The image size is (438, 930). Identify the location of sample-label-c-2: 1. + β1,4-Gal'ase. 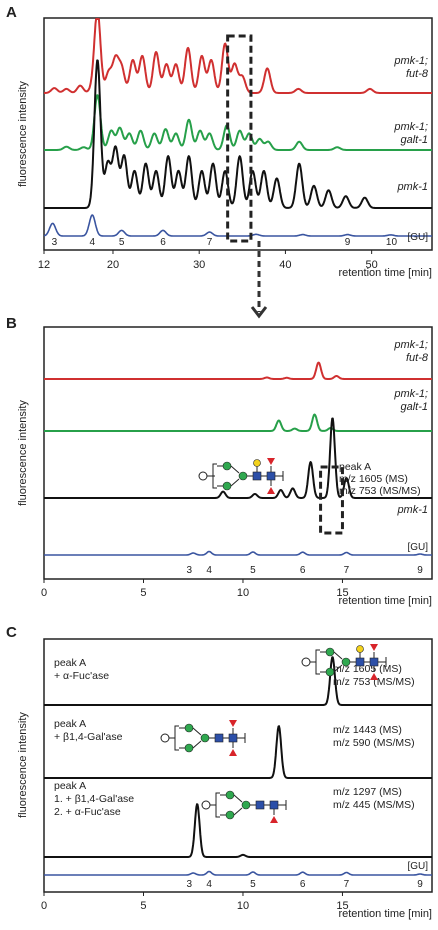
(94, 799).